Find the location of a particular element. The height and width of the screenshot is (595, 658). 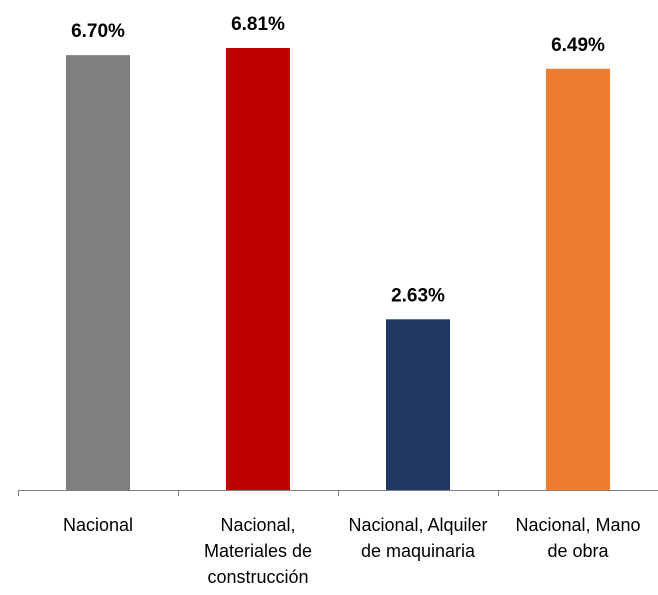

value-label: 2.63% is located at coordinates (418, 295).